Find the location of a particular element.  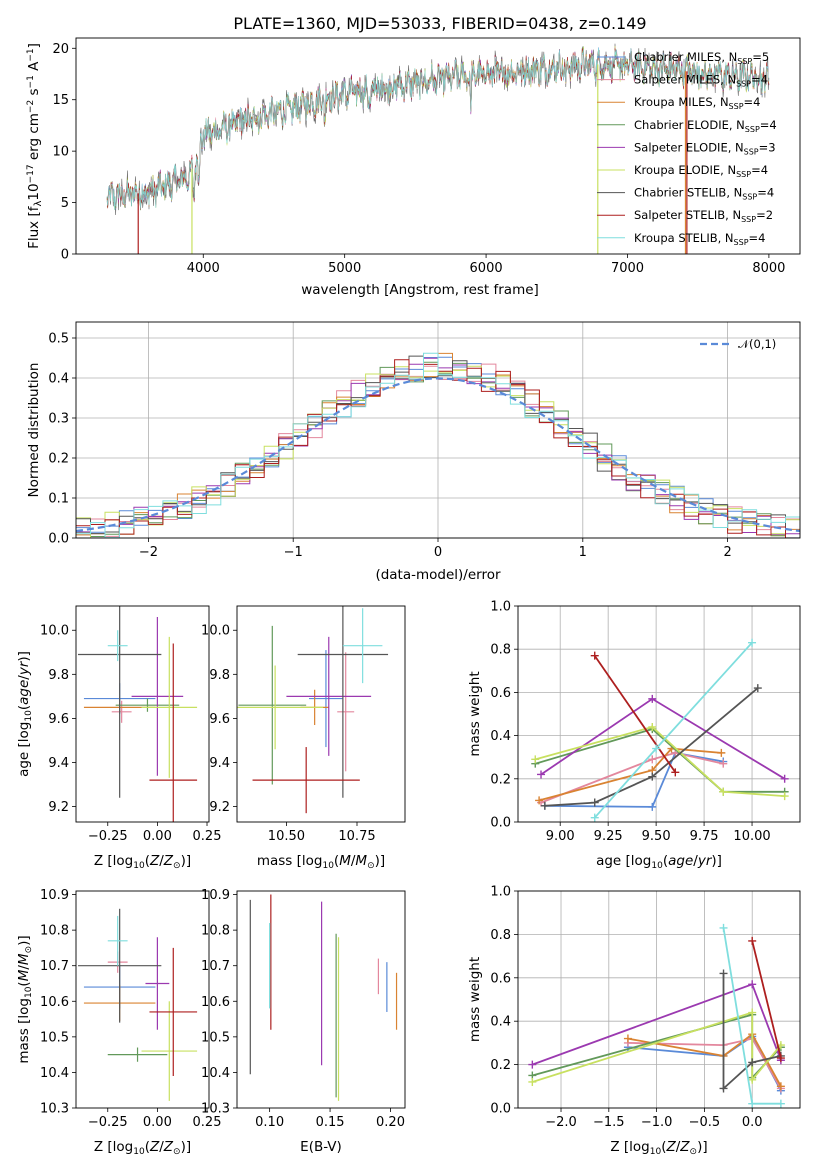

histograms is located at coordinates (438, 445).